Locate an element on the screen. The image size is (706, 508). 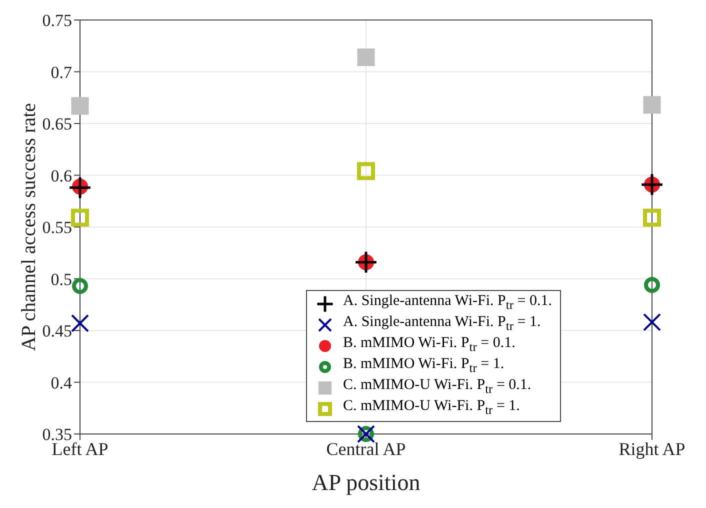
y-tick-label: 0.55 is located at coordinates (57, 228).